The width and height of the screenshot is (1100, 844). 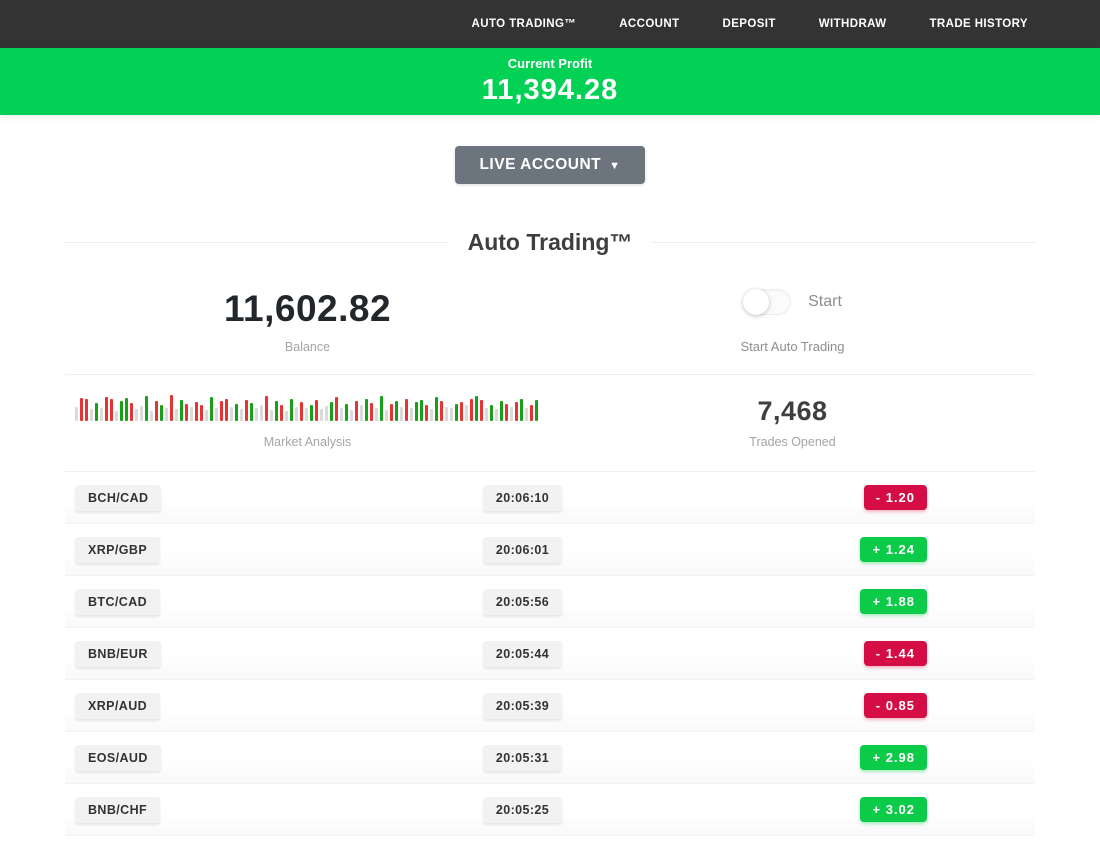 I want to click on trade-row: BCH/CAD 20:06:10 - 1.20, so click(x=550, y=498).